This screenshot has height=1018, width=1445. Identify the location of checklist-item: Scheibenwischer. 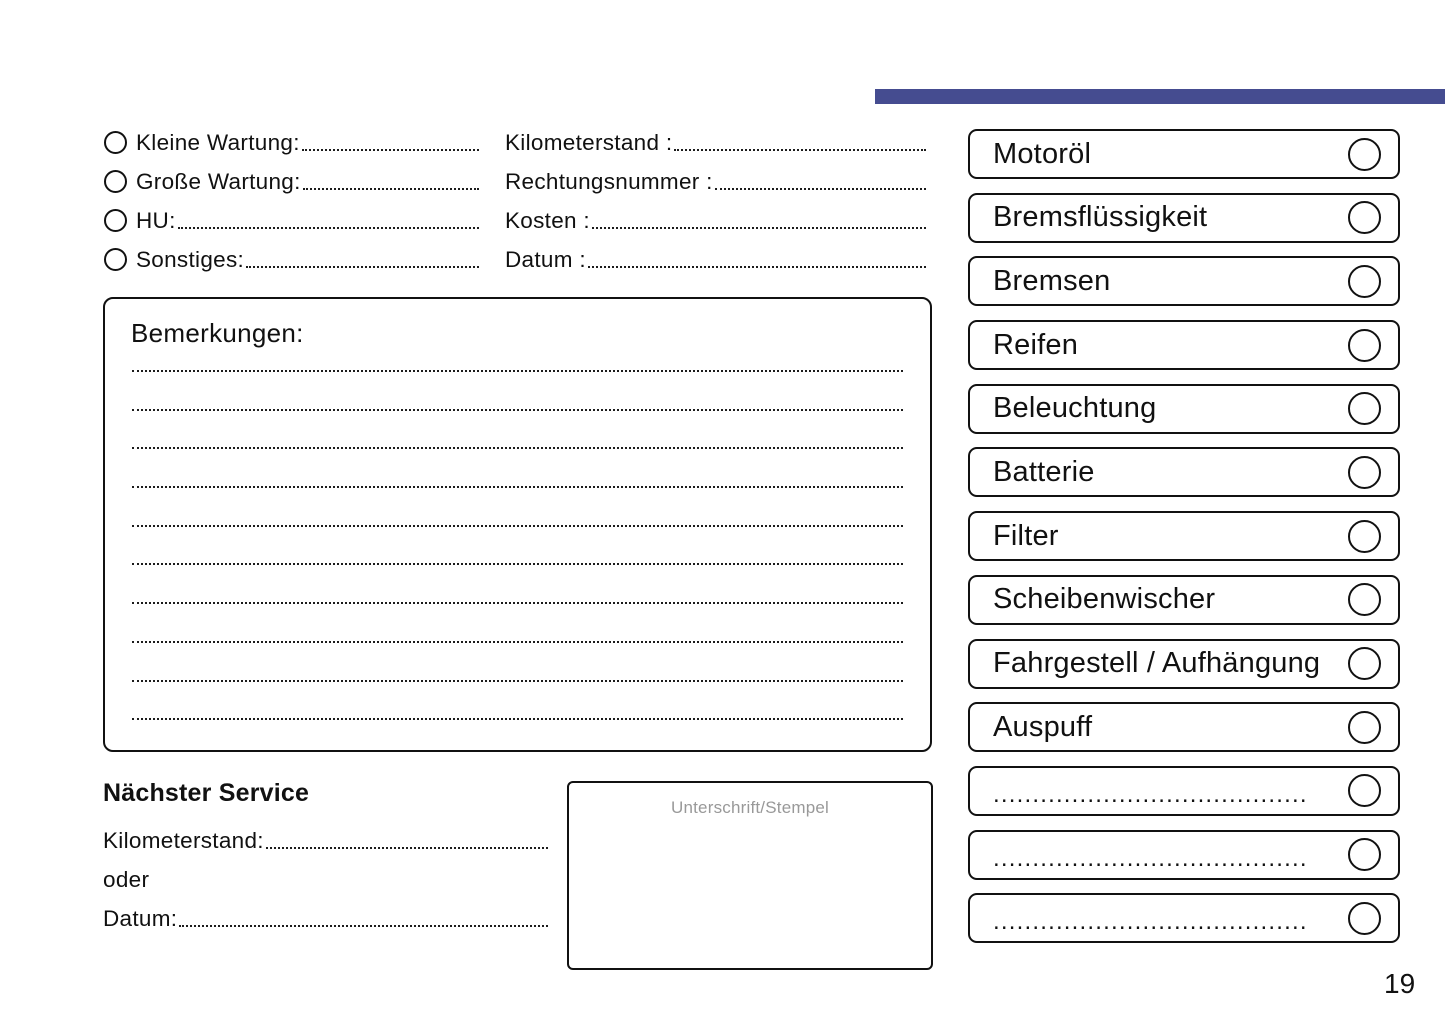
(1184, 599).